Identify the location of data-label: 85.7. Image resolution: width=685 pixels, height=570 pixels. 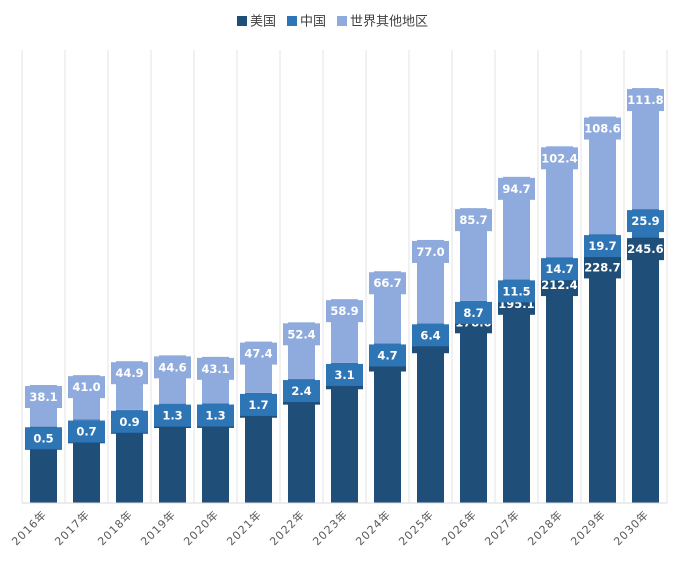
(473, 220).